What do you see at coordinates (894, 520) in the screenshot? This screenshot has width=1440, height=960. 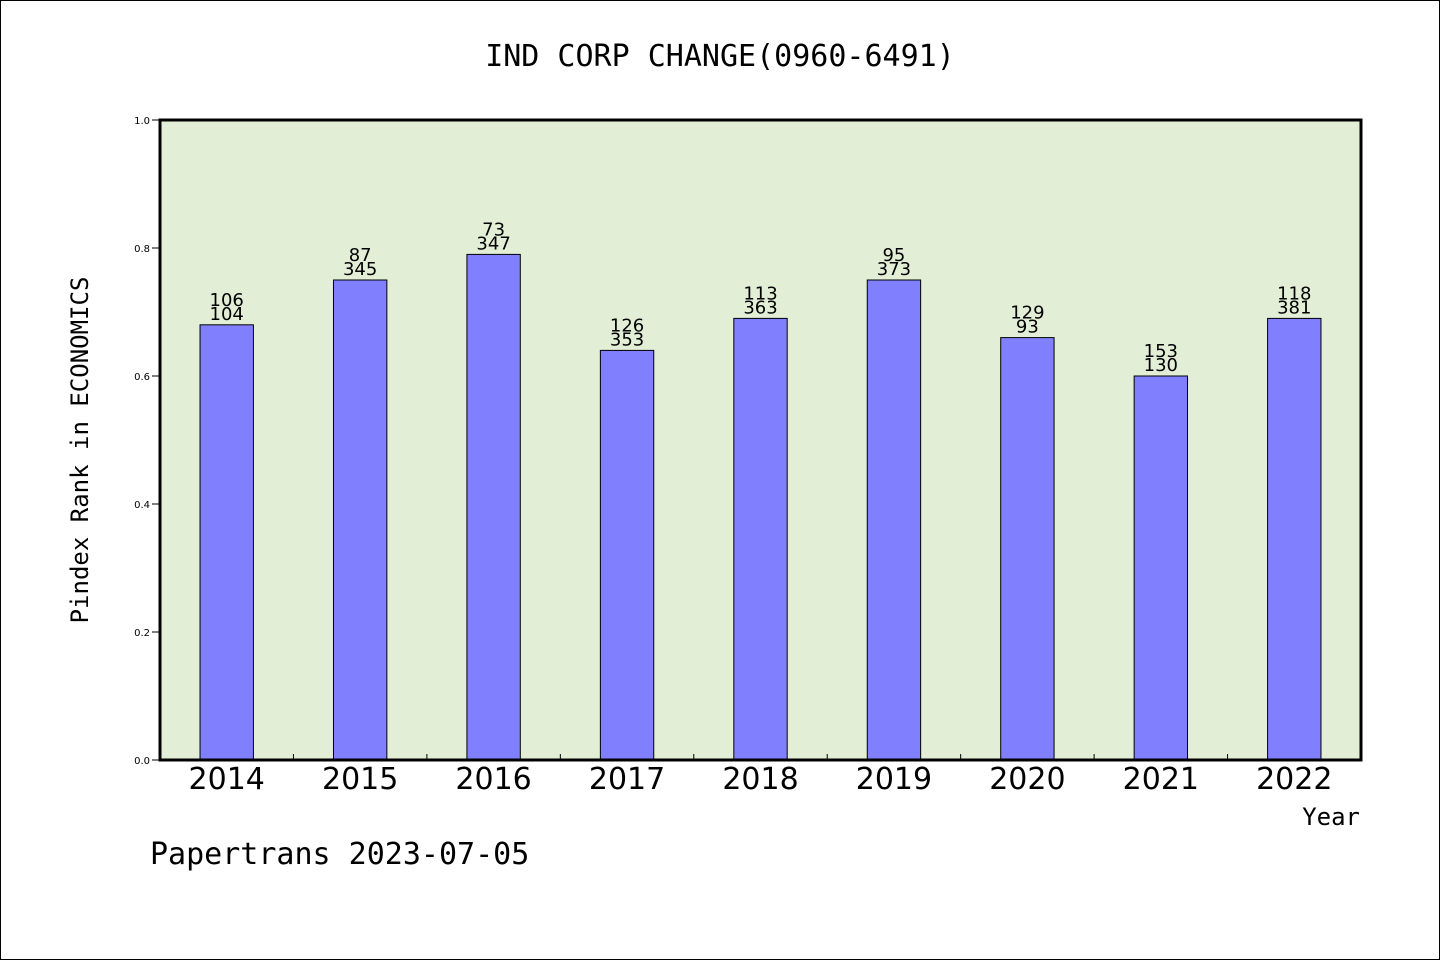 I see `bar-2019` at bounding box center [894, 520].